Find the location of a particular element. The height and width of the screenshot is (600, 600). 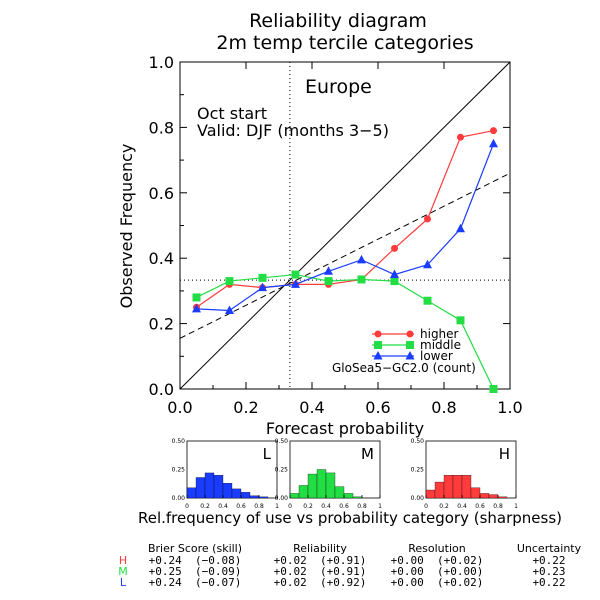

legend-label-higher: higher is located at coordinates (439, 334).